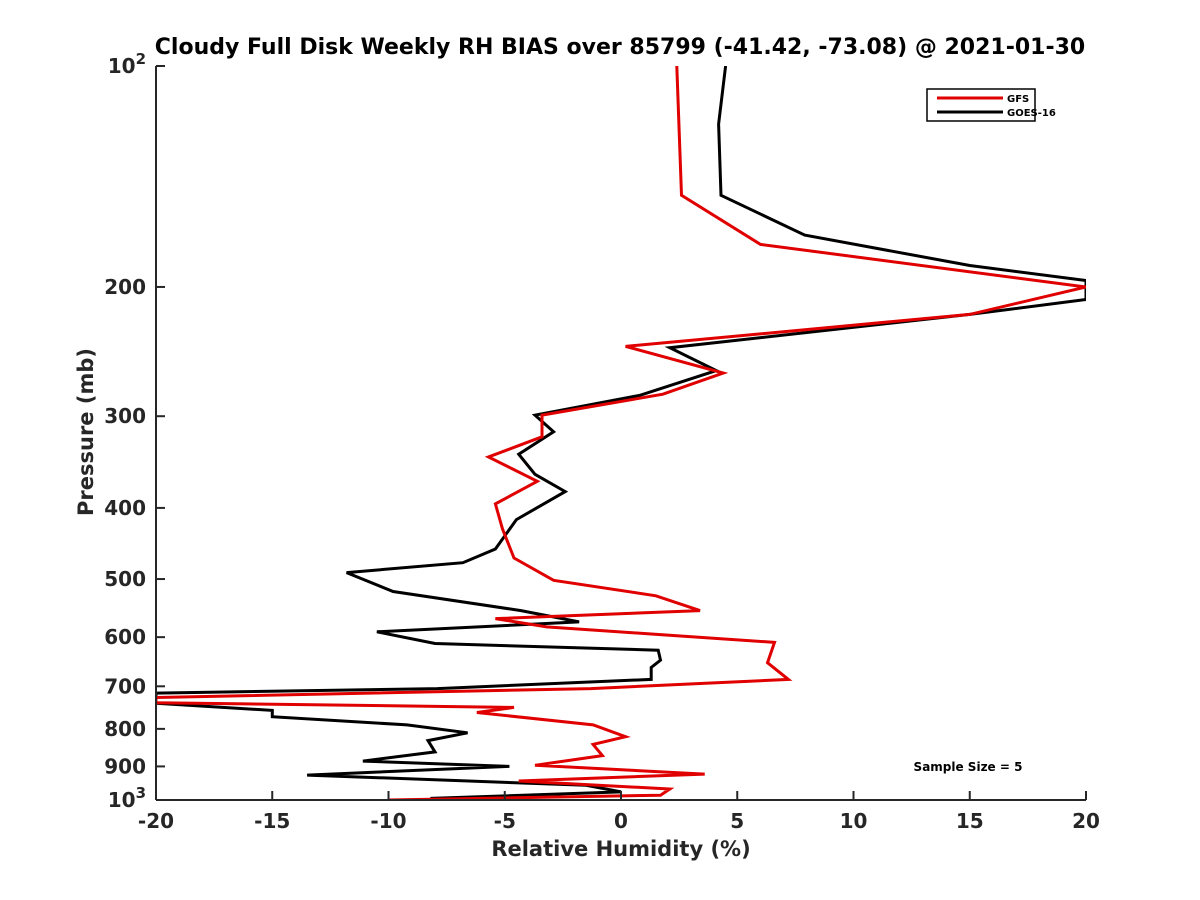 This screenshot has height=900, width=1200. I want to click on y-tick-label-base: 400, so click(125, 508).